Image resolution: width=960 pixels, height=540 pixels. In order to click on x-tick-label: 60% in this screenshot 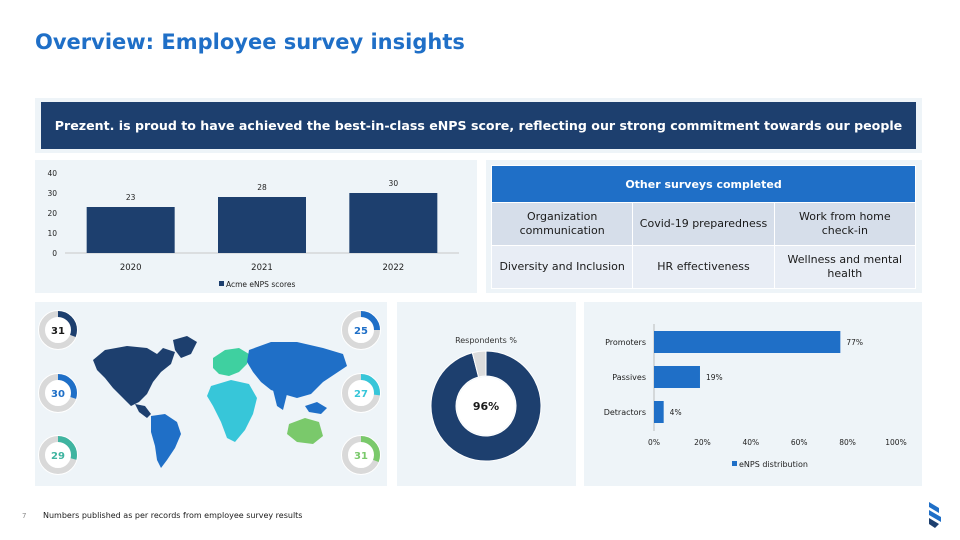, I will do `click(799, 442)`.